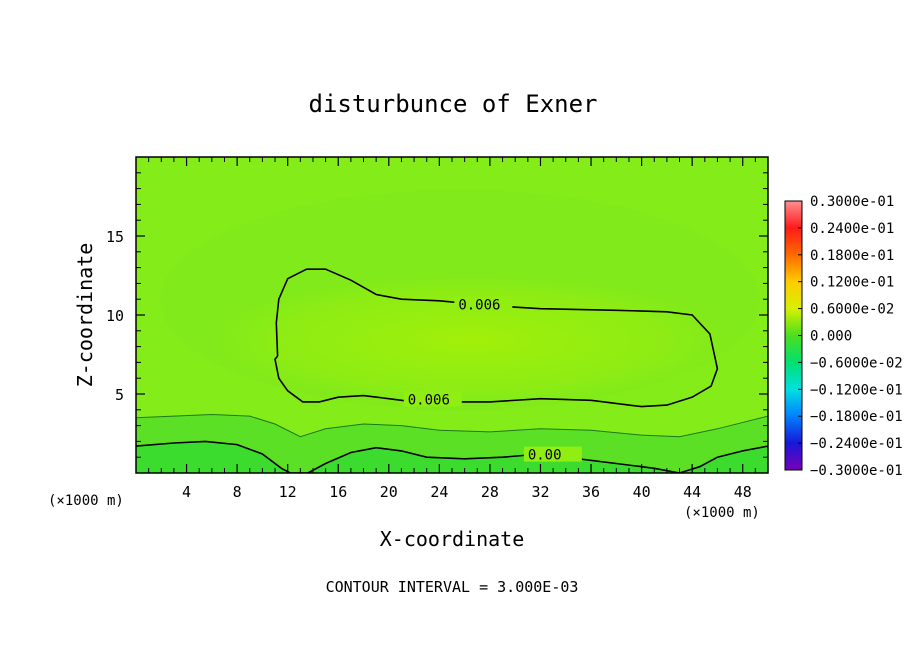 This screenshot has width=904, height=654. I want to click on x-tick-label: 24, so click(439, 492).